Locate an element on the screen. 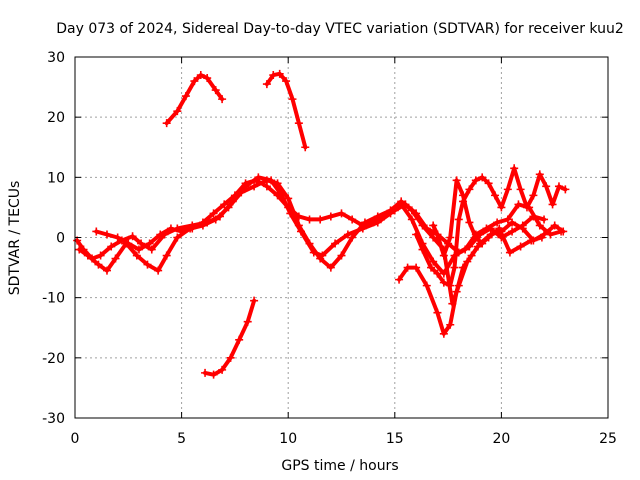  y-tick-label: -10 is located at coordinates (53, 299).